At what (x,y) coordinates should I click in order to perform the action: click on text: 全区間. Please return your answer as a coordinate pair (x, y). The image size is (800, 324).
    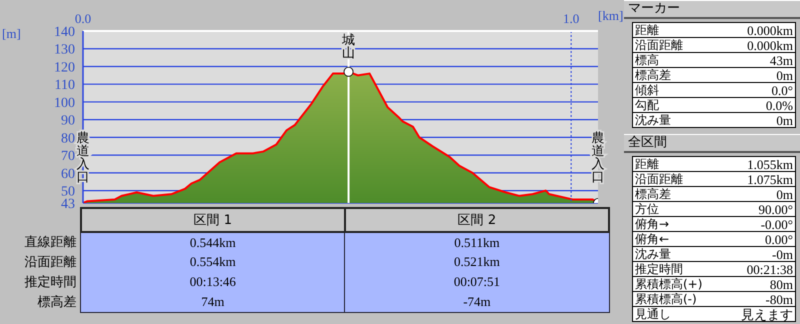
    Looking at the image, I should click on (712, 144).